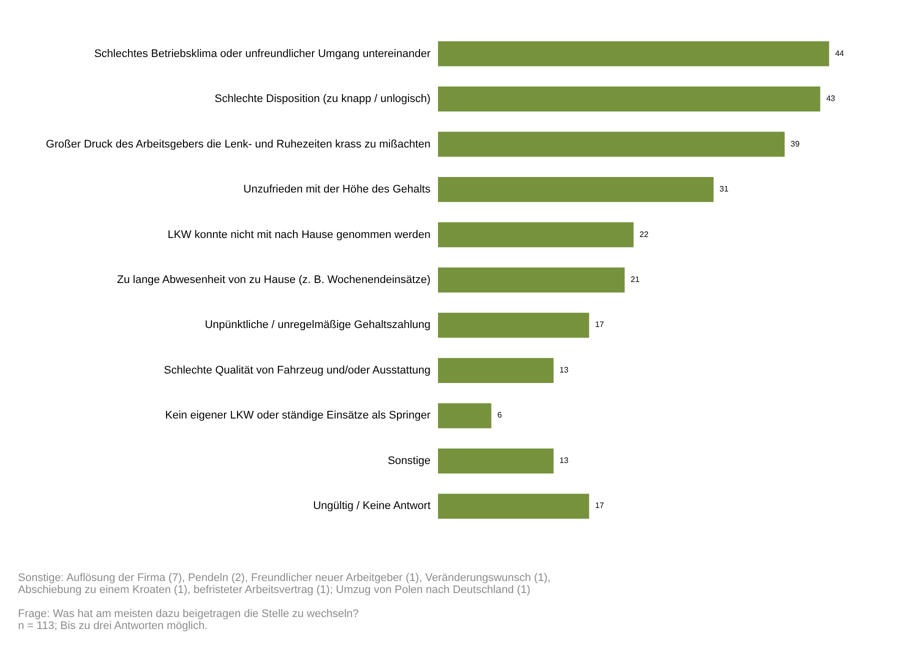 The height and width of the screenshot is (654, 911). What do you see at coordinates (284, 578) in the screenshot?
I see `text: Sonstige: Auflösung der Firma (7), Pendeln (2), Freundlicher neuer Arbeitgeber (1), Veränderungswunsch (1),` at bounding box center [284, 578].